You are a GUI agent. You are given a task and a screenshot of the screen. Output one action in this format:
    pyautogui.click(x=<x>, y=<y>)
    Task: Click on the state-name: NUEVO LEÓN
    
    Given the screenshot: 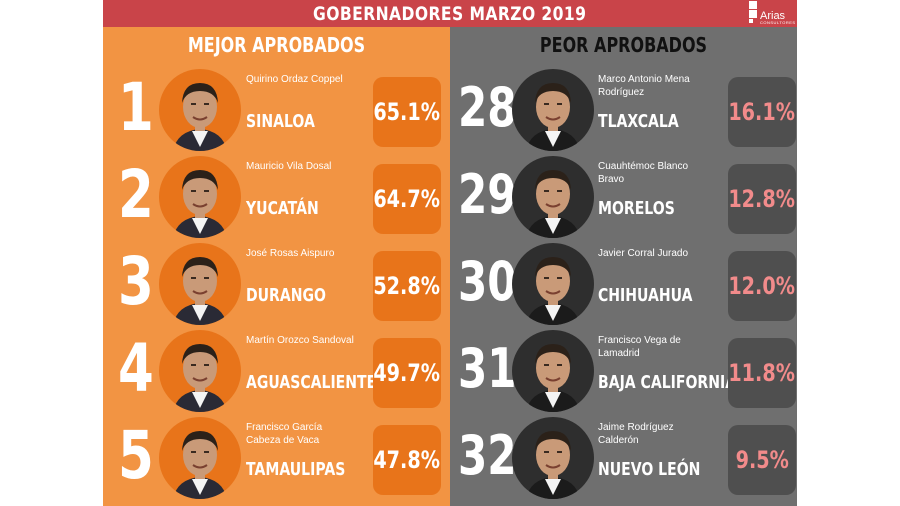 What is the action you would take?
    pyautogui.click(x=649, y=469)
    